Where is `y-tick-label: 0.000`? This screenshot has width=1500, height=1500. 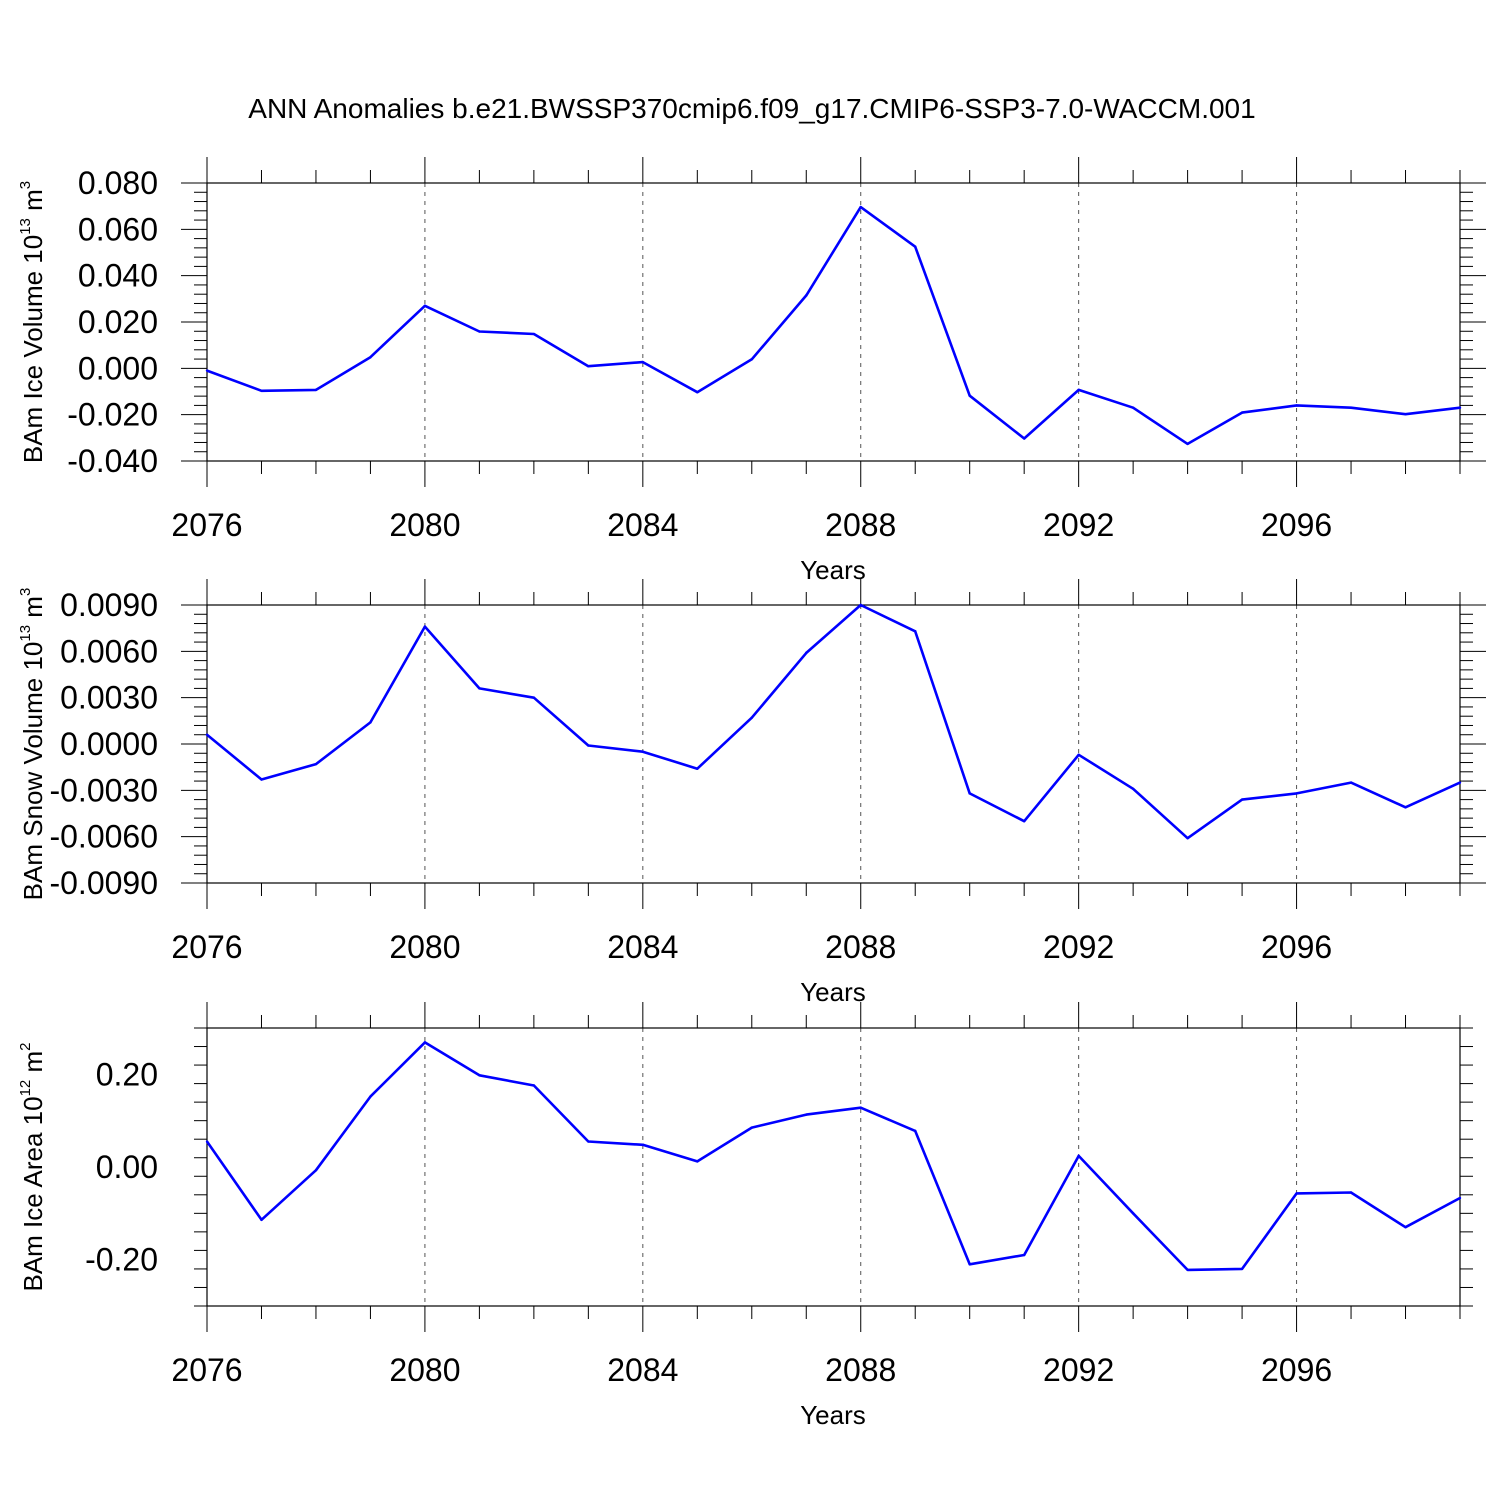
y-tick-label: 0.000 is located at coordinates (118, 368).